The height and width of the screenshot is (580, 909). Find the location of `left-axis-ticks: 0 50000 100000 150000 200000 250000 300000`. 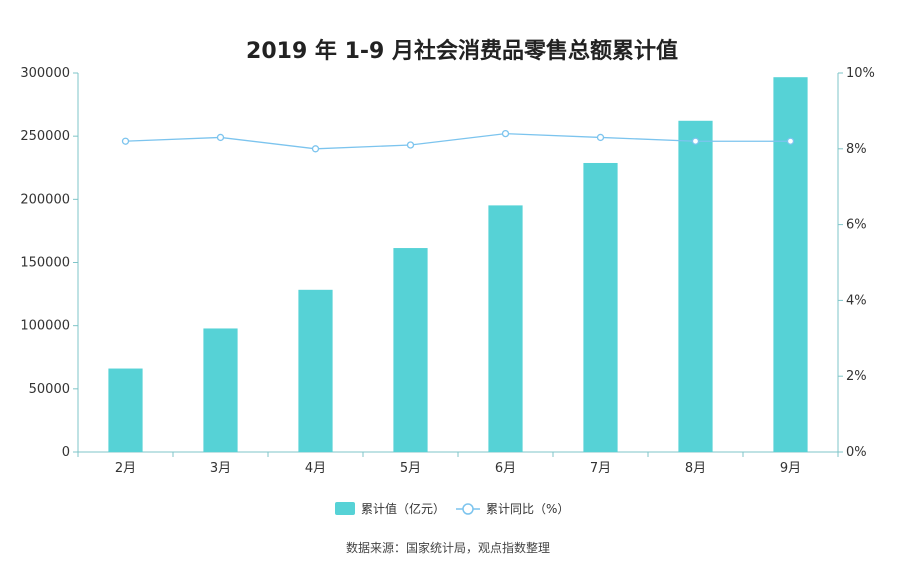

left-axis-ticks: 0 50000 100000 150000 200000 250000 300000 is located at coordinates (49, 263).